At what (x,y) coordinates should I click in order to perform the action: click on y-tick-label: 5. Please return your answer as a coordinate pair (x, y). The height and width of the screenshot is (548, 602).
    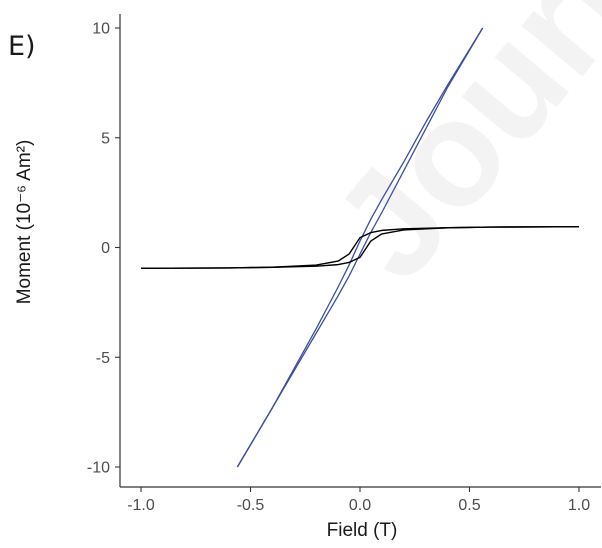
    Looking at the image, I should click on (105, 138).